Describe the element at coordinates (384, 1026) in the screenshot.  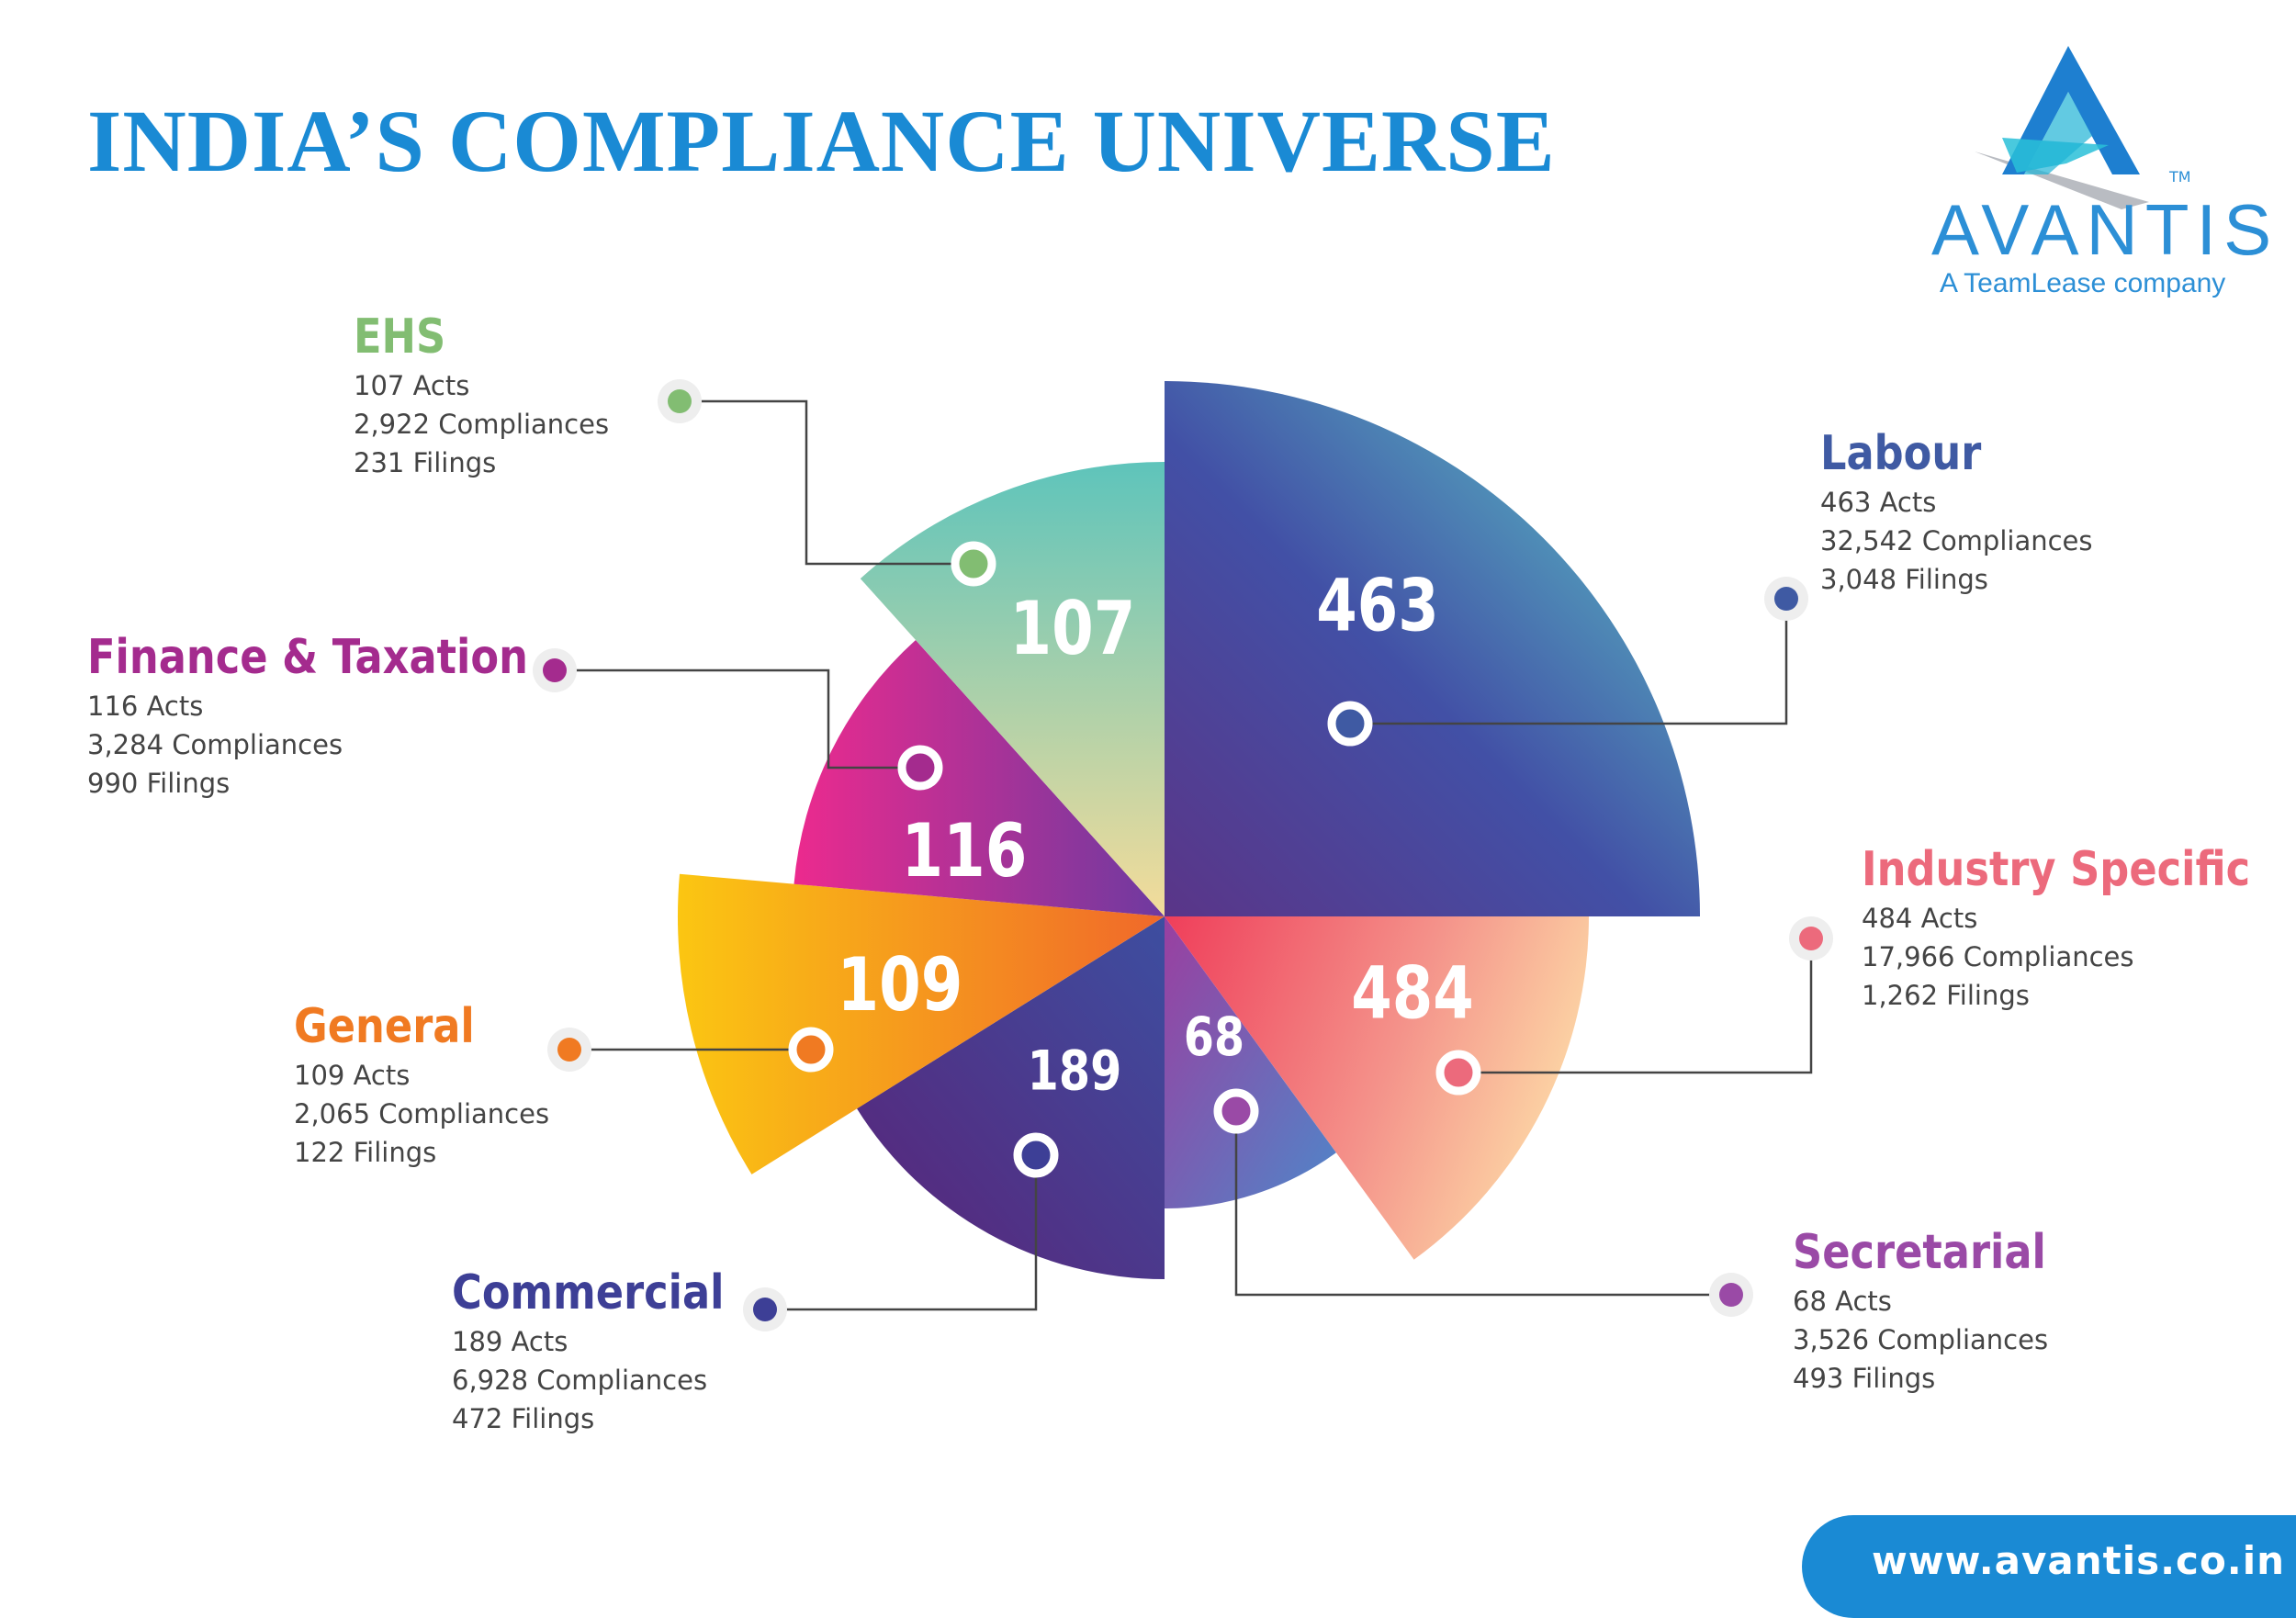
I see `category-name: General` at that location.